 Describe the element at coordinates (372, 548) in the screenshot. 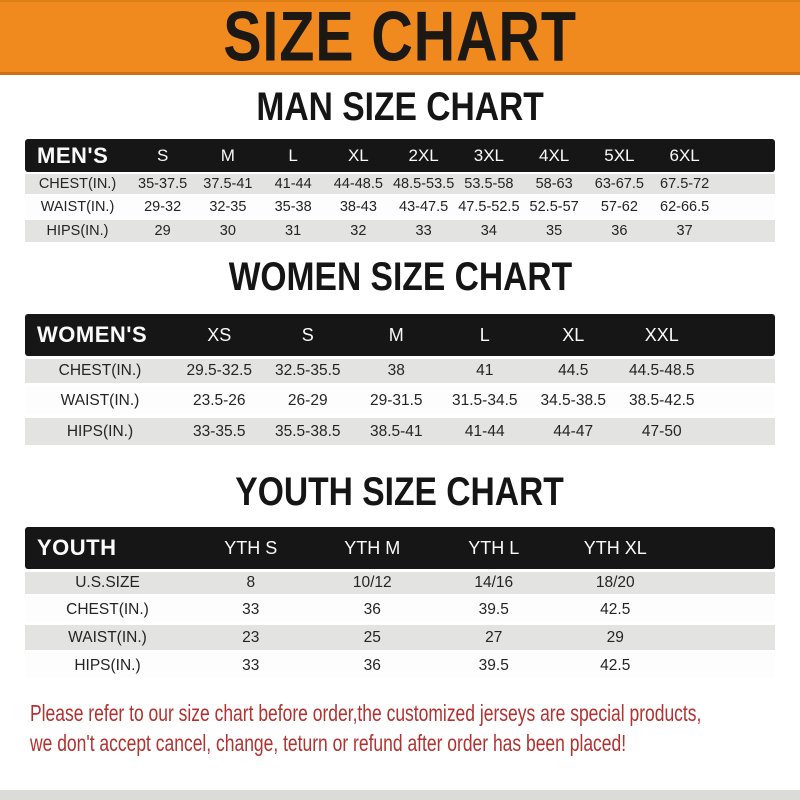

I see `column-header: YTH M` at that location.